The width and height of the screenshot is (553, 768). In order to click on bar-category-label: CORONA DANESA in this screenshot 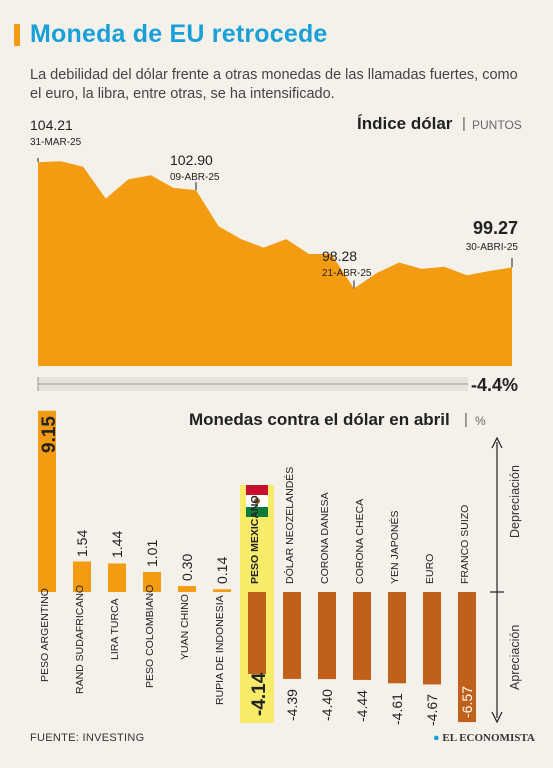, I will do `click(325, 538)`.